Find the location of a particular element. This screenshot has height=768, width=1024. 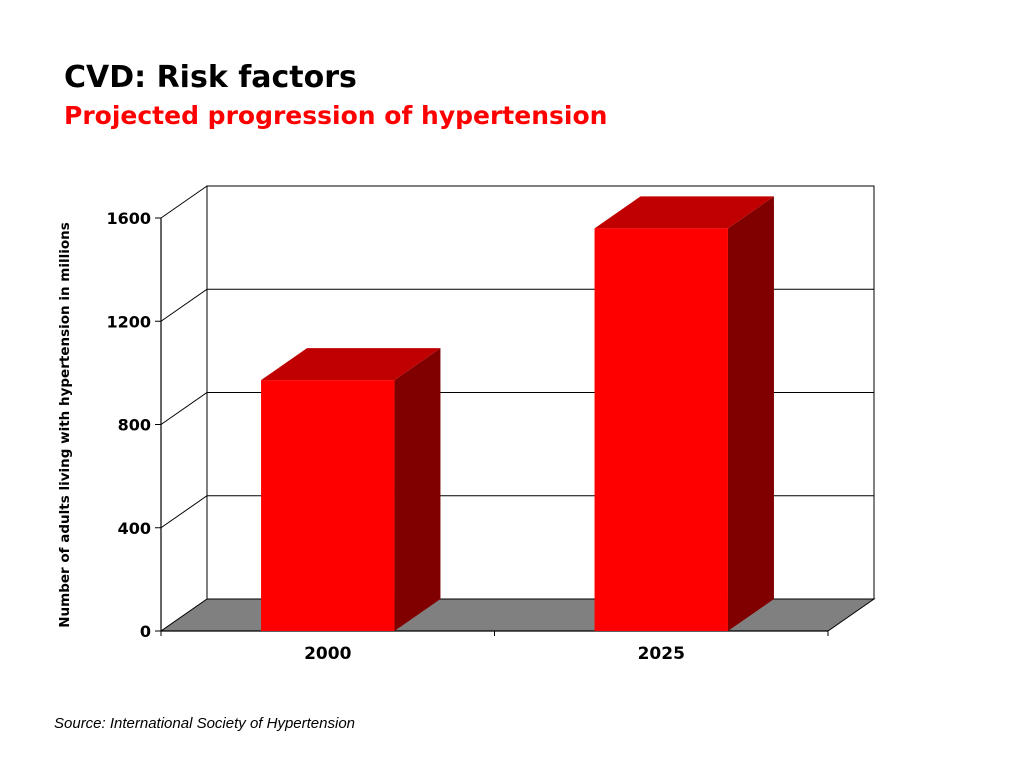

y-tick-label: 800 is located at coordinates (134, 425).